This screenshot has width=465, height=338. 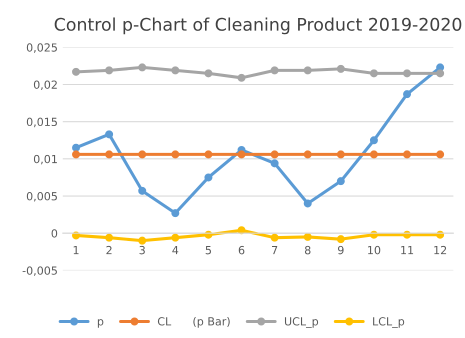 What do you see at coordinates (41, 197) in the screenshot?
I see `y-tick-label: 0,005` at bounding box center [41, 197].